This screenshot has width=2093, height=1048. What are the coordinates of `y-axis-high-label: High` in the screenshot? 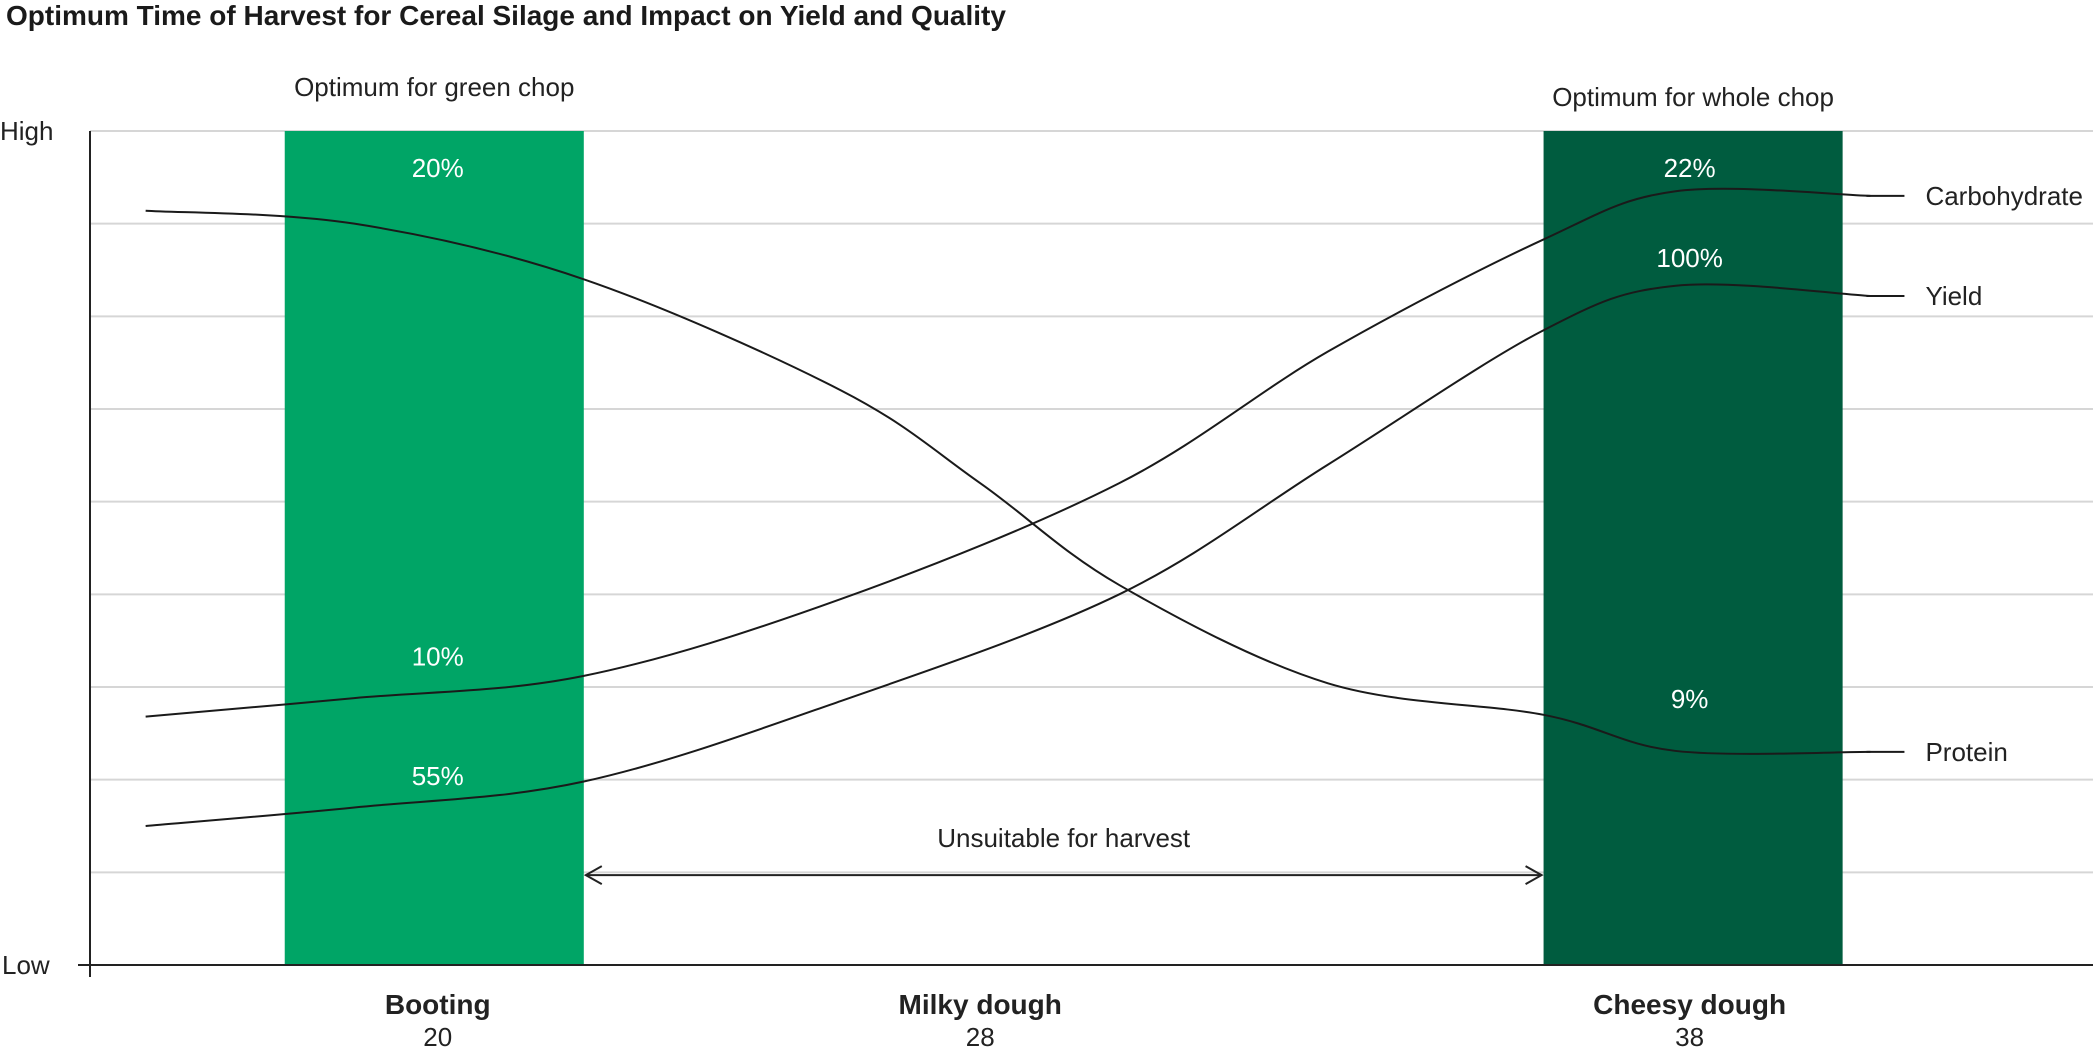 It's located at (26, 131).